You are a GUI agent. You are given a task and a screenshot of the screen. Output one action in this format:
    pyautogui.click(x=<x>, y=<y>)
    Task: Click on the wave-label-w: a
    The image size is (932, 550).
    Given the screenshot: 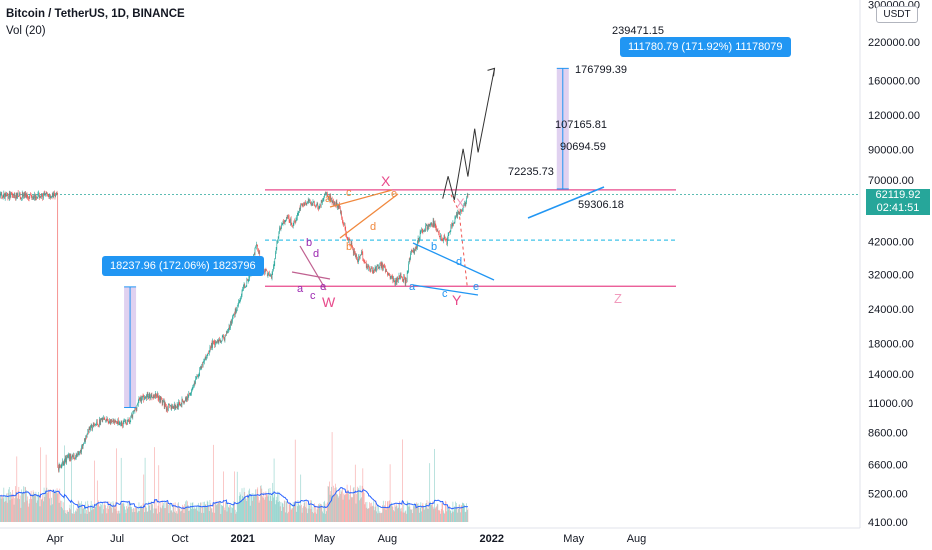 What is the action you would take?
    pyautogui.click(x=300, y=289)
    